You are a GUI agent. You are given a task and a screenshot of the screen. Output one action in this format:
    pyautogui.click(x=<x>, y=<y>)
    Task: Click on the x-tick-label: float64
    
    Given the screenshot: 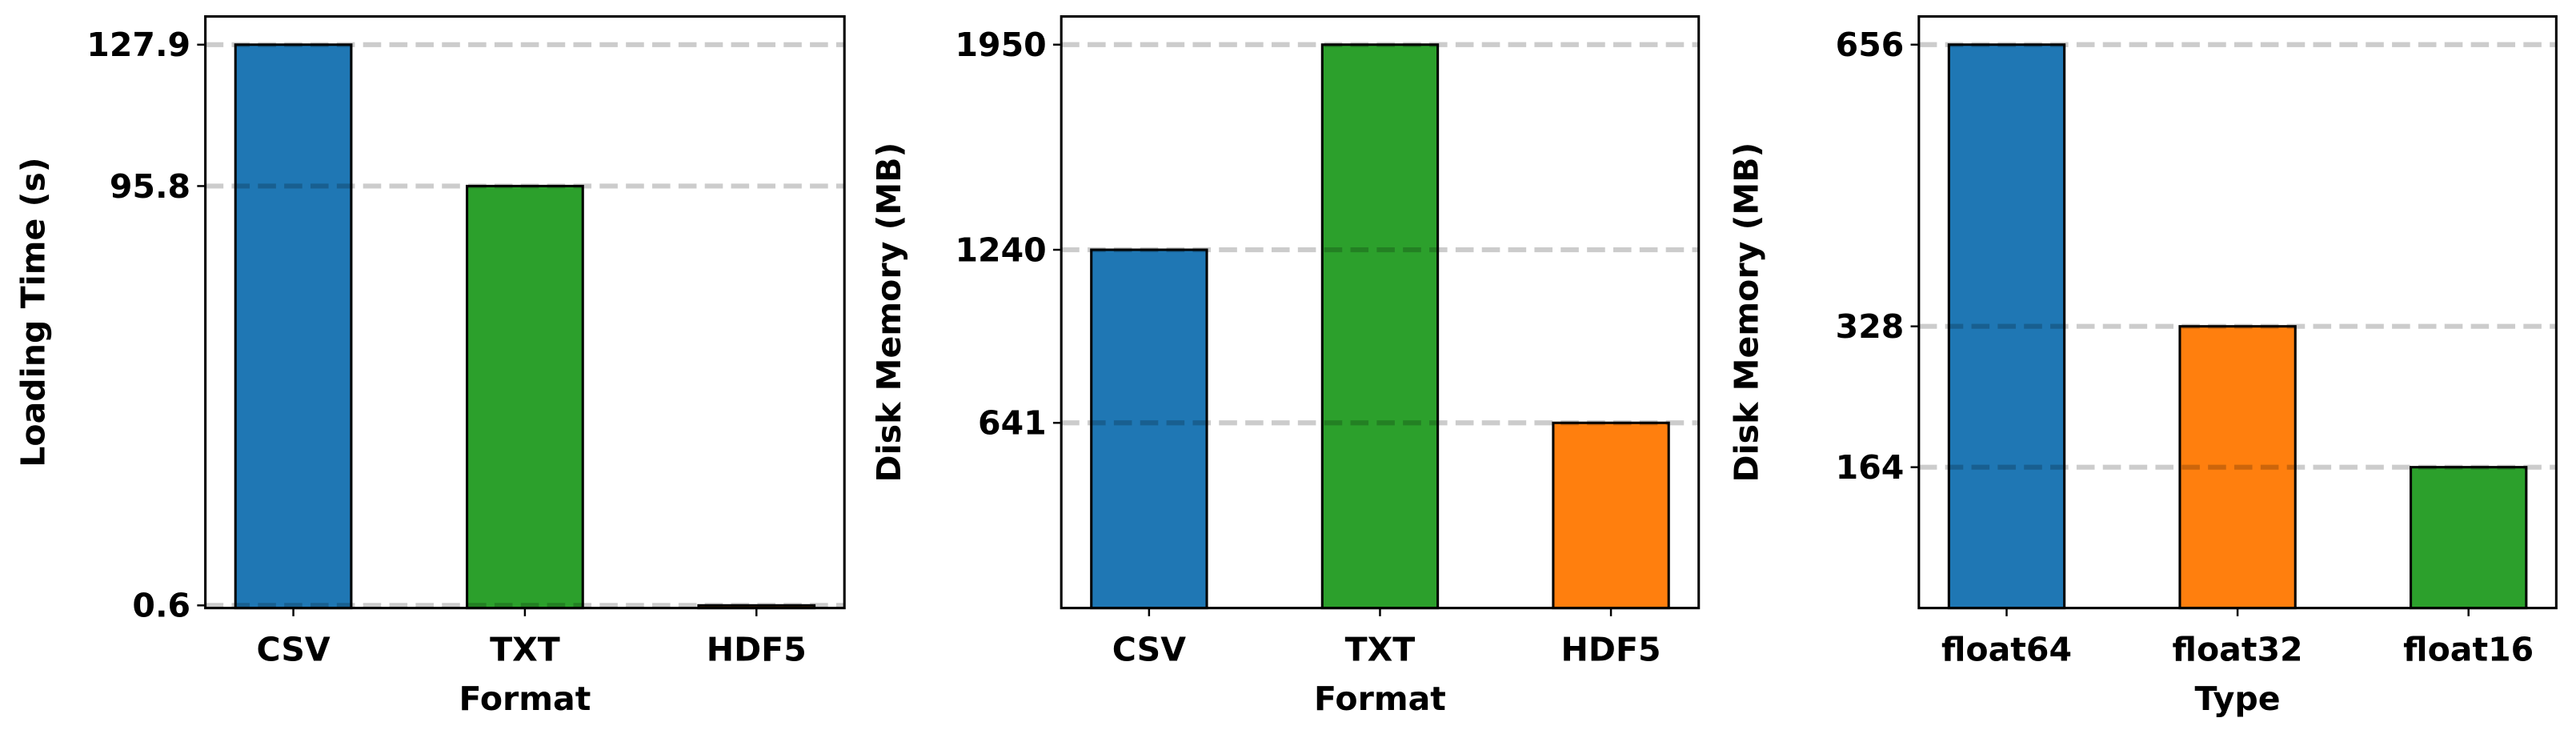 What is the action you would take?
    pyautogui.click(x=2006, y=649)
    